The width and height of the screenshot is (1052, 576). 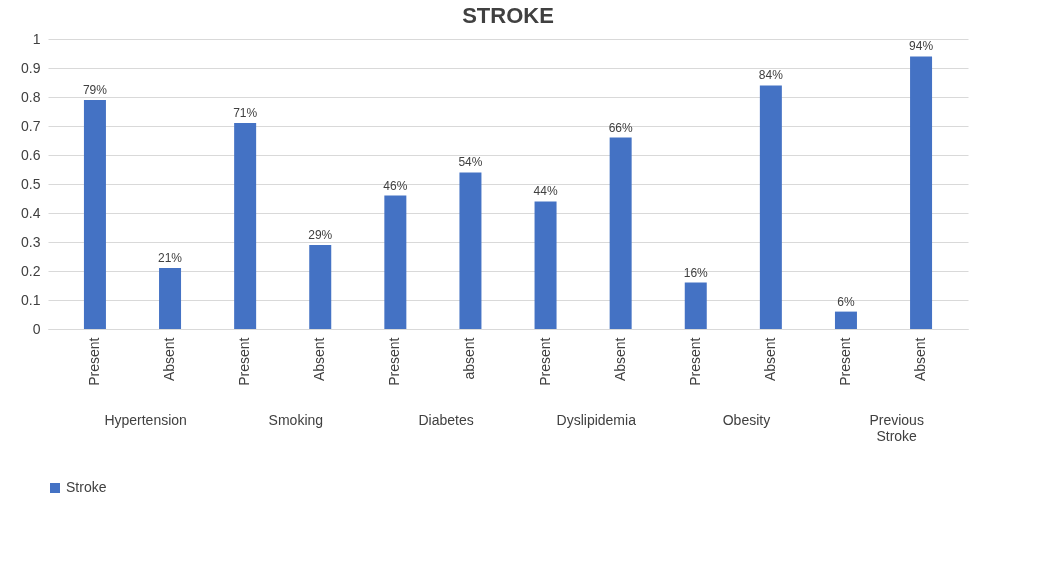 What do you see at coordinates (771, 75) in the screenshot?
I see `data-label: 84%` at bounding box center [771, 75].